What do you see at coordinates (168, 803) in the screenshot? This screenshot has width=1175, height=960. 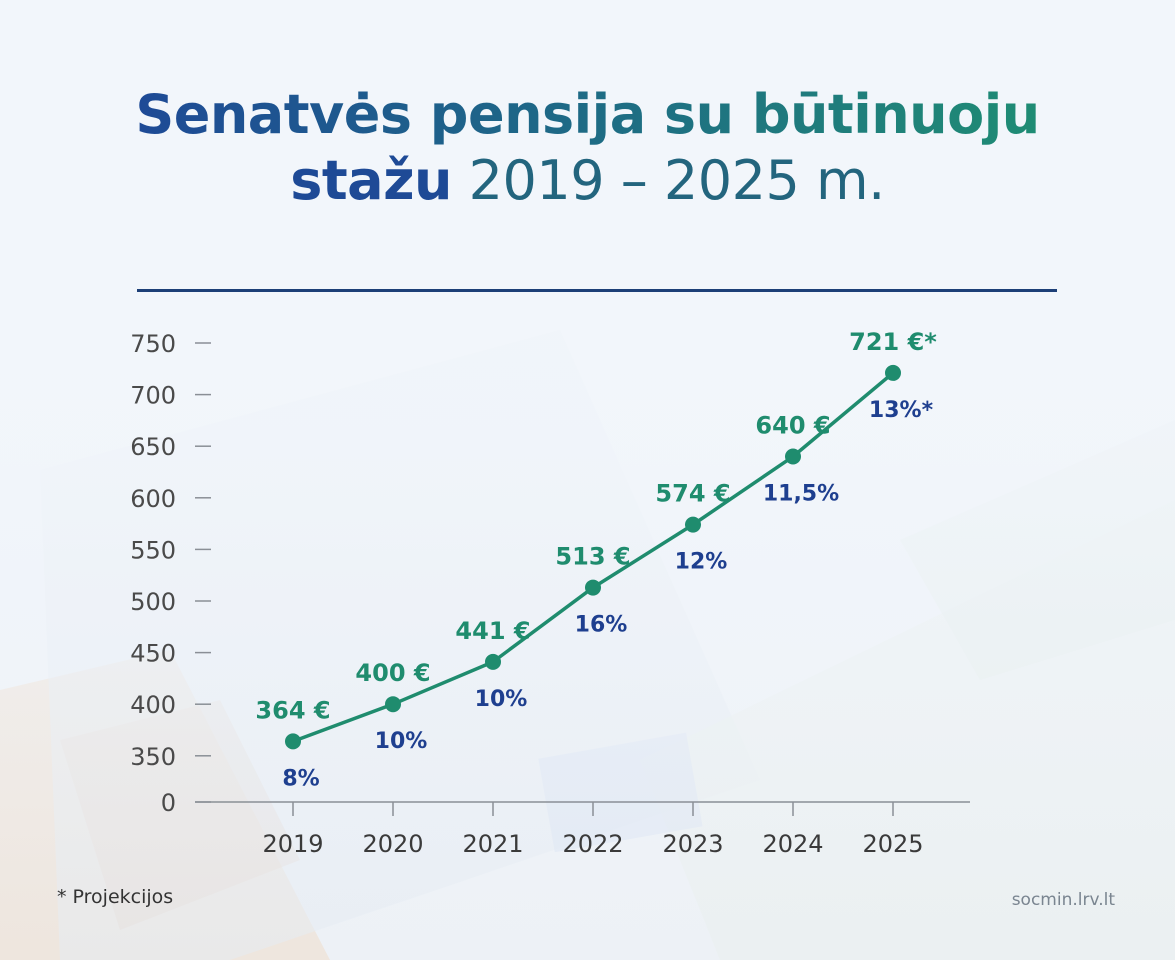 I see `y-tick-label: 0` at bounding box center [168, 803].